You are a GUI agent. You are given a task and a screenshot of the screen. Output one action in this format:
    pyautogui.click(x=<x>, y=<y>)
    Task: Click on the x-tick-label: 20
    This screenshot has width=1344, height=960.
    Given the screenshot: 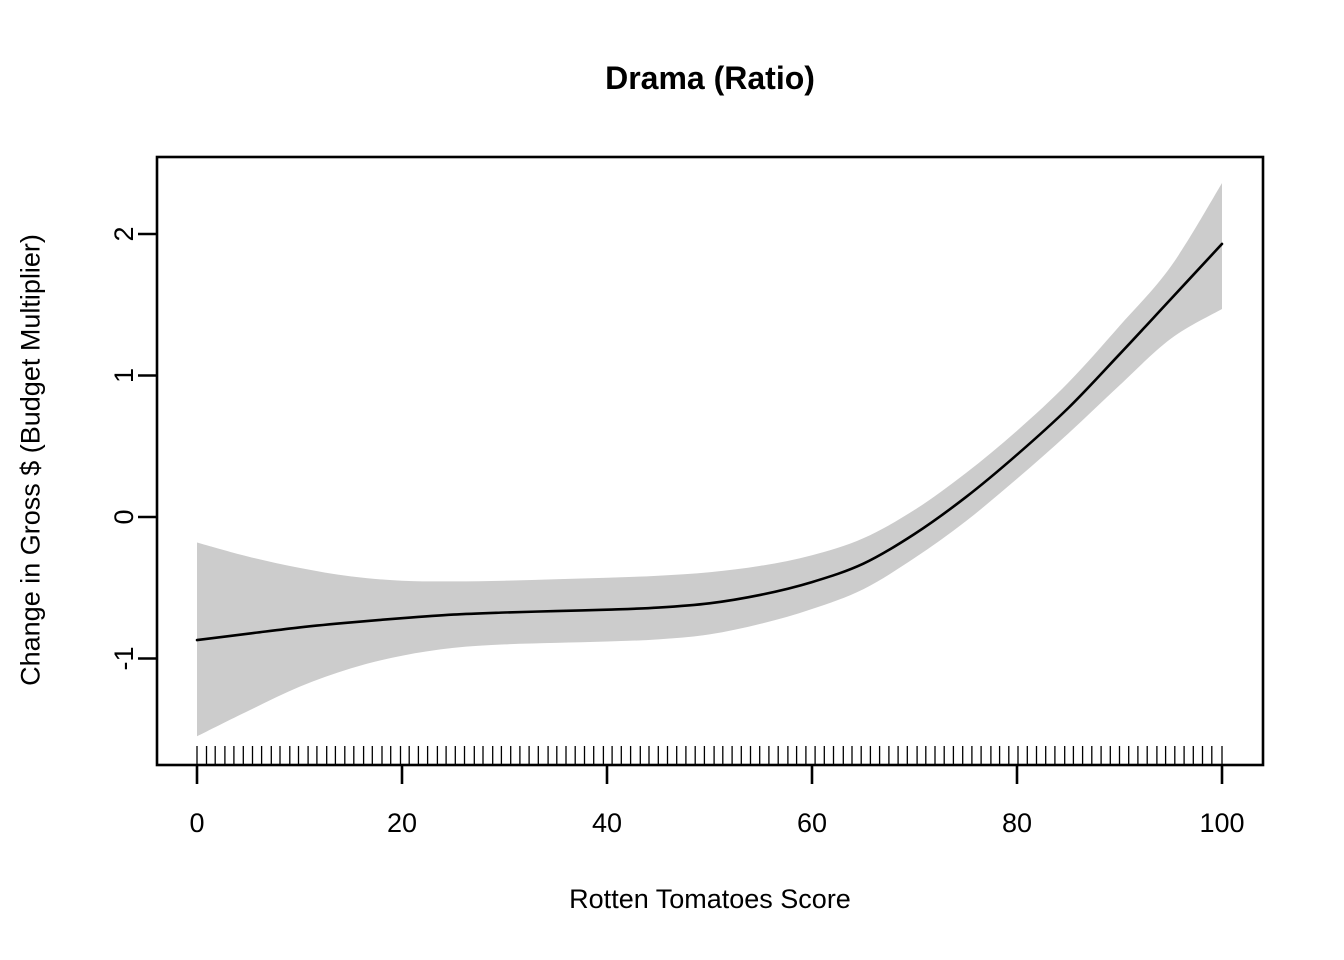 What is the action you would take?
    pyautogui.click(x=402, y=823)
    